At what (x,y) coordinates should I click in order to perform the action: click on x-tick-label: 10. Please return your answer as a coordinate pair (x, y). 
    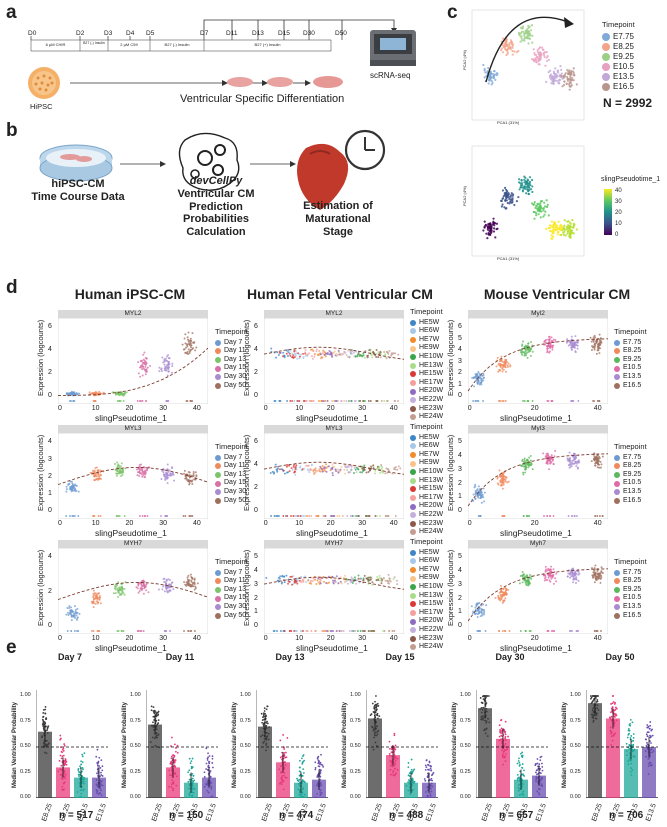
    Looking at the image, I should click on (95, 408).